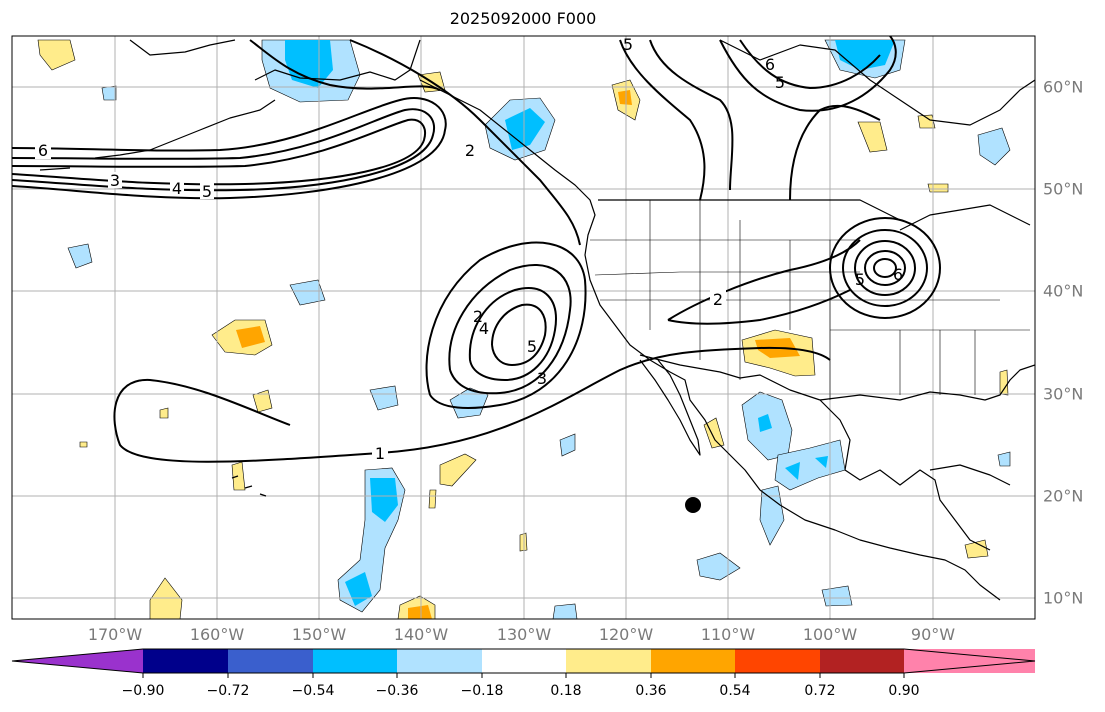 The height and width of the screenshot is (712, 1105). What do you see at coordinates (380, 453) in the screenshot?
I see `contour-label: 1` at bounding box center [380, 453].